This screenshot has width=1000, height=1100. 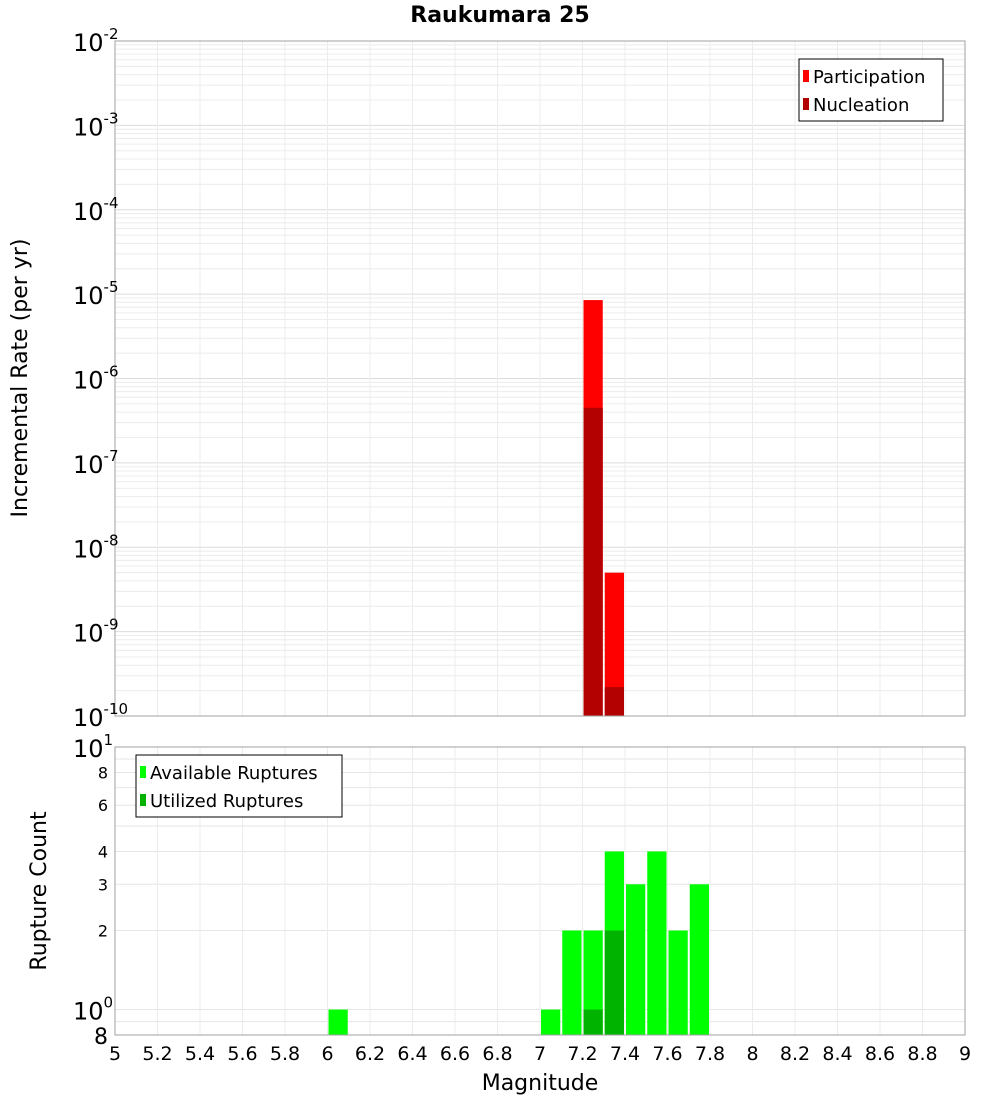 I want to click on rate-plot-bars, so click(x=603, y=508).